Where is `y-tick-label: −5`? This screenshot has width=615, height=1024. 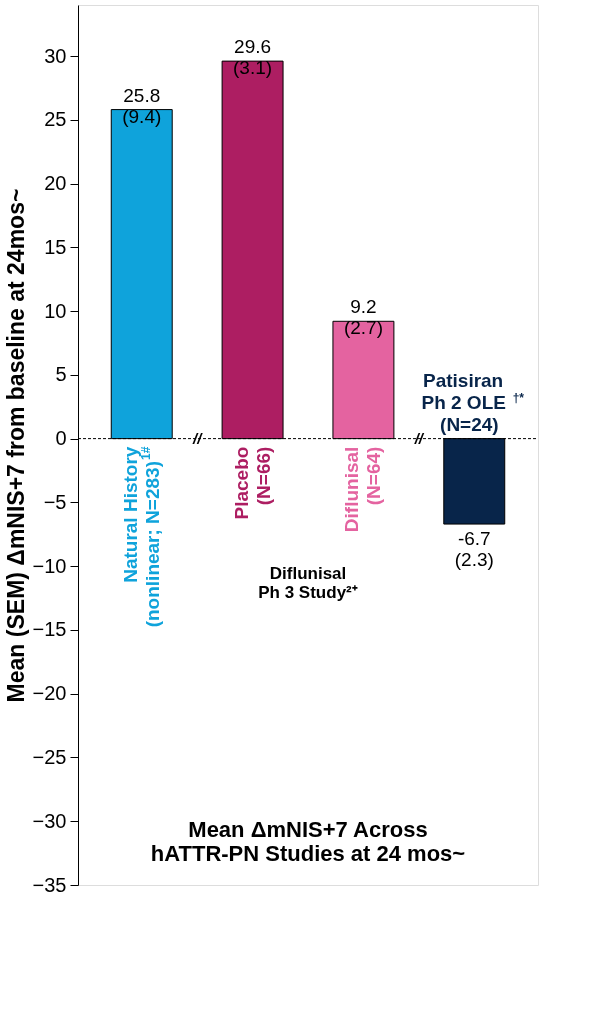
y-tick-label: −5 is located at coordinates (55, 501).